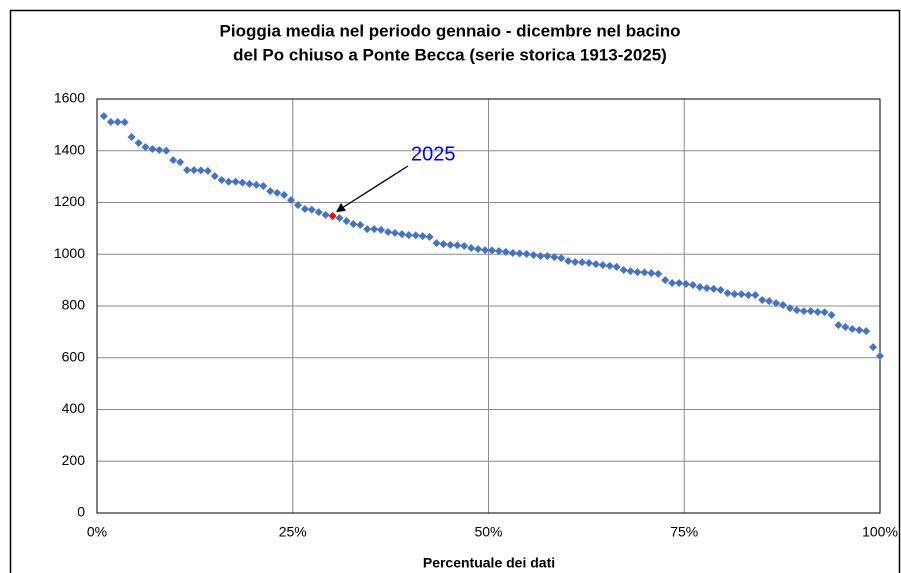  I want to click on x-axis-label: Percentuale dei dati, so click(489, 563).